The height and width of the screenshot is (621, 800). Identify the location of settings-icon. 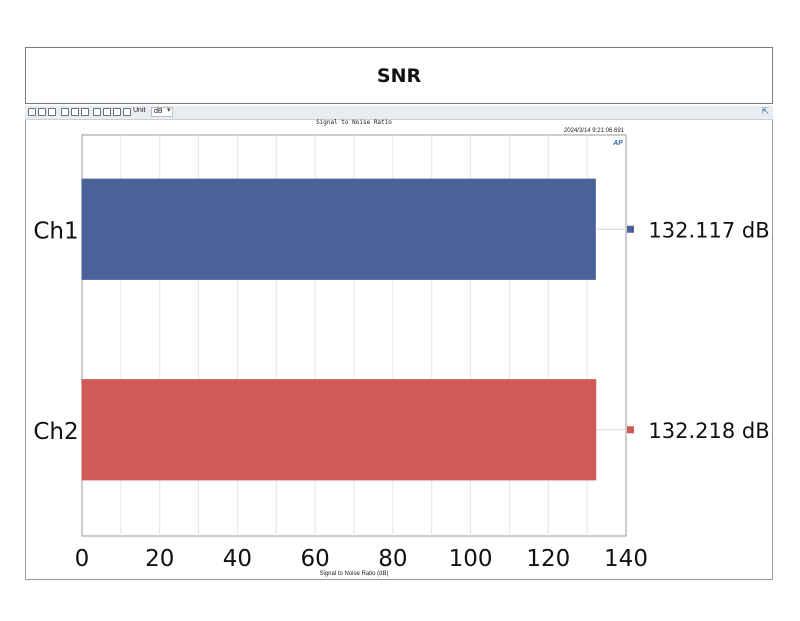
(127, 112).